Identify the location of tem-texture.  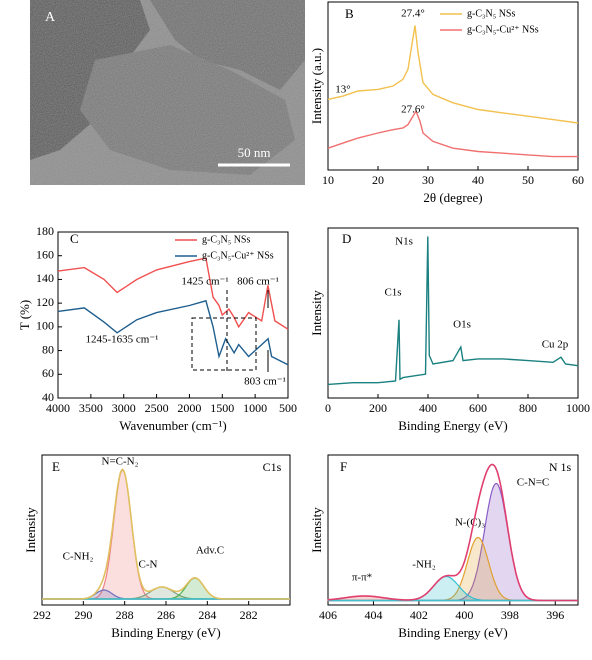
(167, 92).